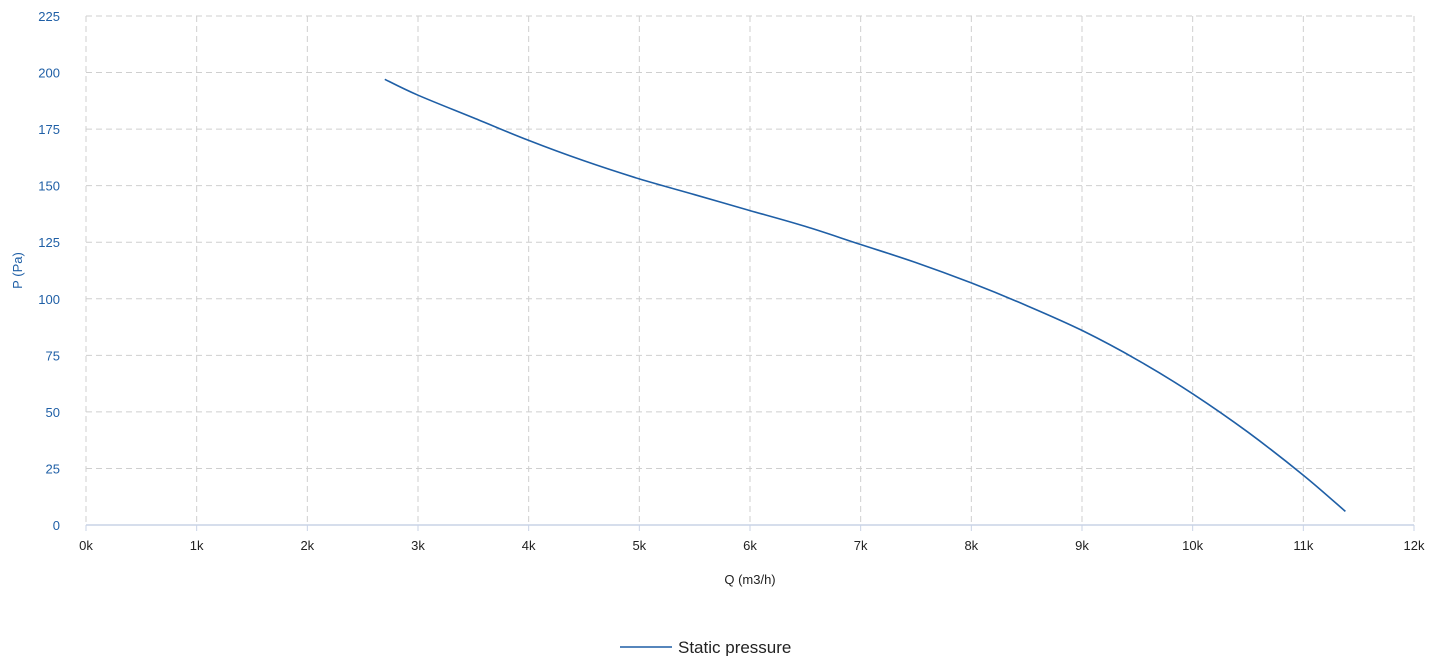  Describe the element at coordinates (861, 545) in the screenshot. I see `x-tick-label: 7k` at that location.